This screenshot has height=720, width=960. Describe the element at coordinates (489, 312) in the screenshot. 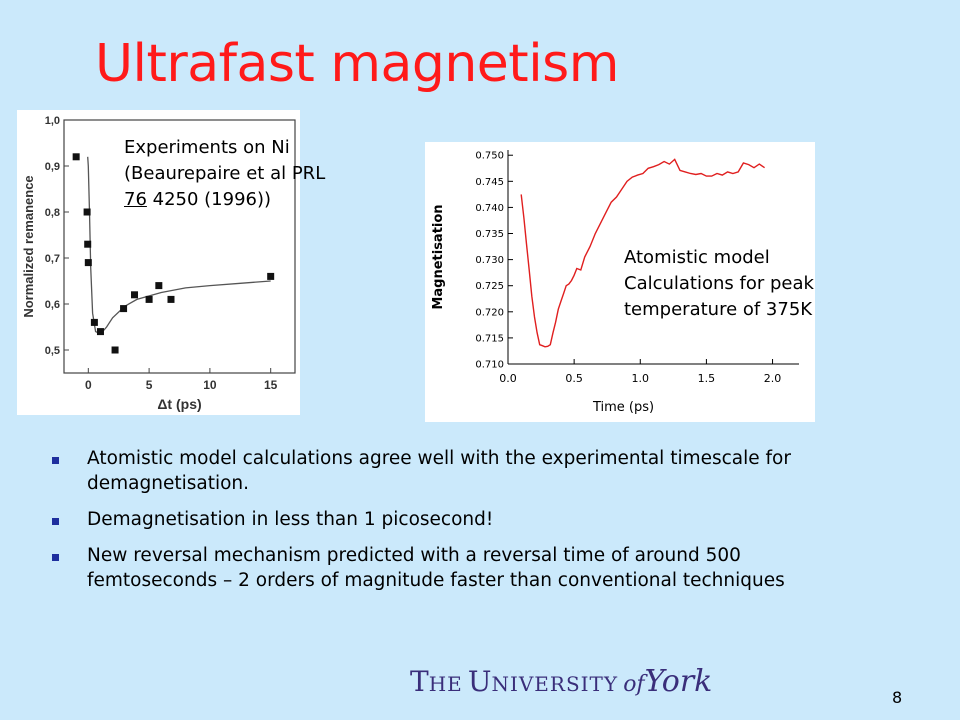

I see `y-tick-label: 0.720` at that location.